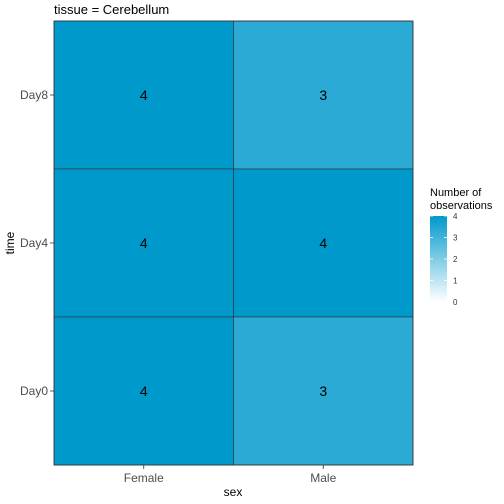 Image resolution: width=504 pixels, height=504 pixels. What do you see at coordinates (230, 475) in the screenshot?
I see `x-axis: Female Male` at bounding box center [230, 475].